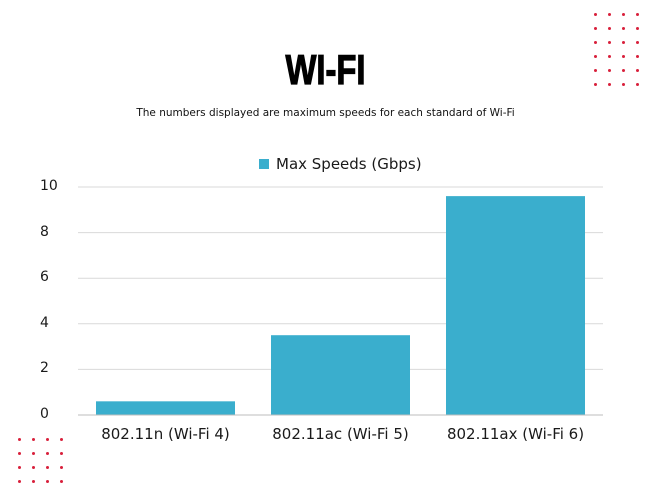 Image resolution: width=651 pixels, height=494 pixels. I want to click on y-tick-label: 4, so click(44, 322).